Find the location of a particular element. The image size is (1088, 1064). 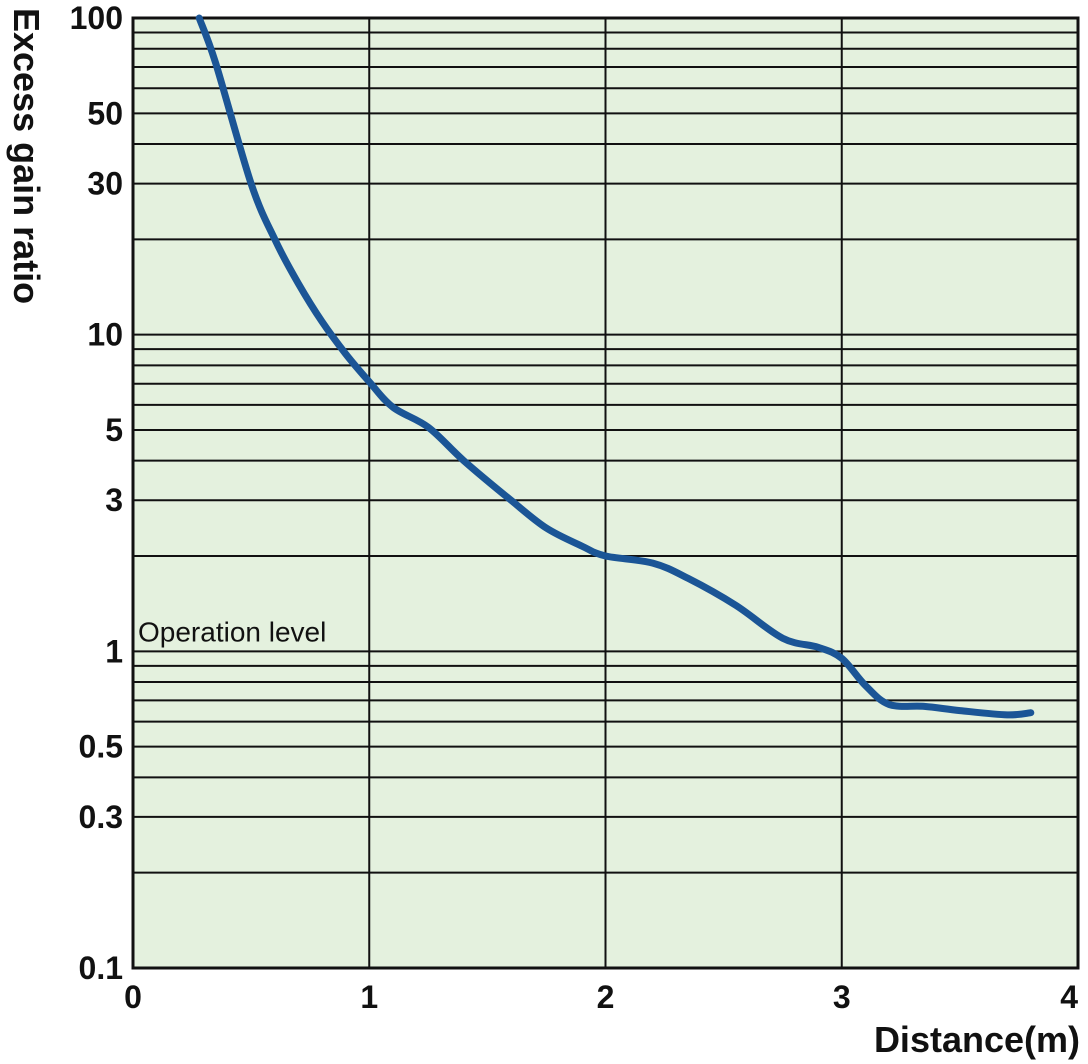

y-tick-label: 1 is located at coordinates (114, 651).